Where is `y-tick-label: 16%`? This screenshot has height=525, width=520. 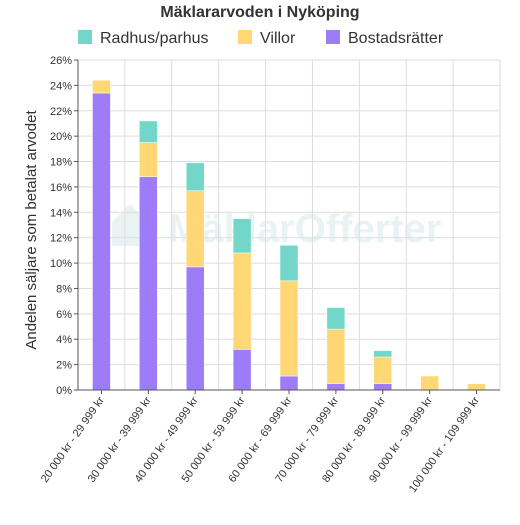 y-tick-label: 16% is located at coordinates (61, 188).